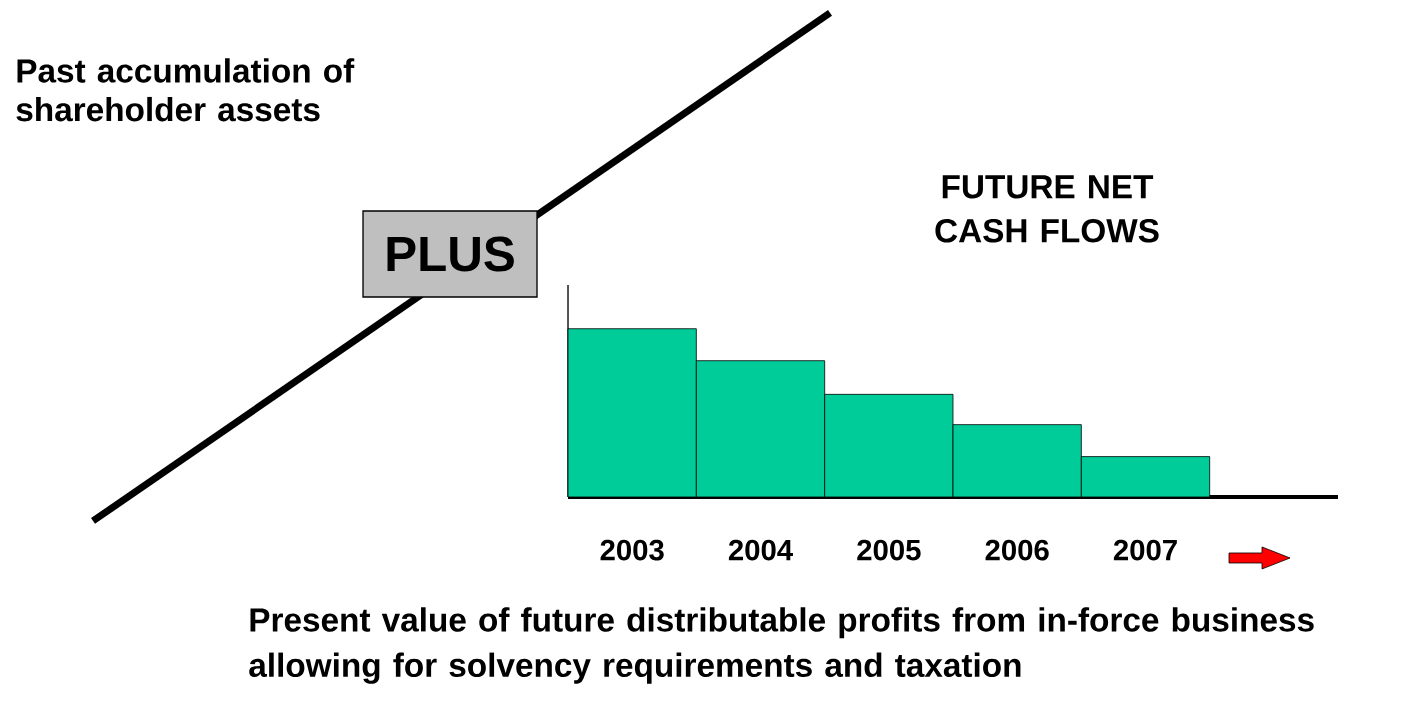  I want to click on chart-title: FUTURE NET CASH FLOWS, so click(1047, 209).